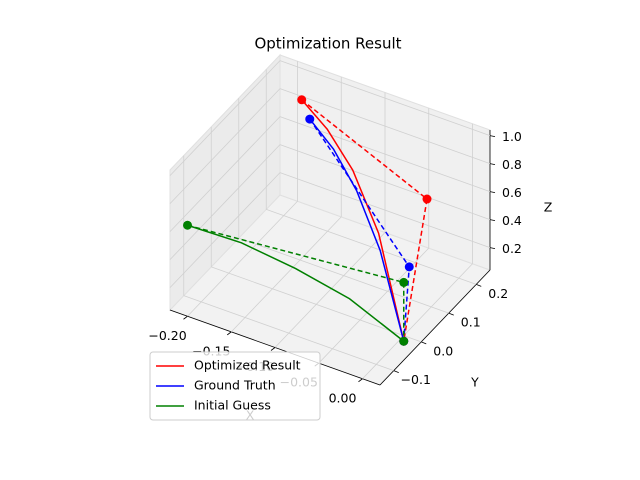  I want to click on waypoint-line, so click(296, 283).